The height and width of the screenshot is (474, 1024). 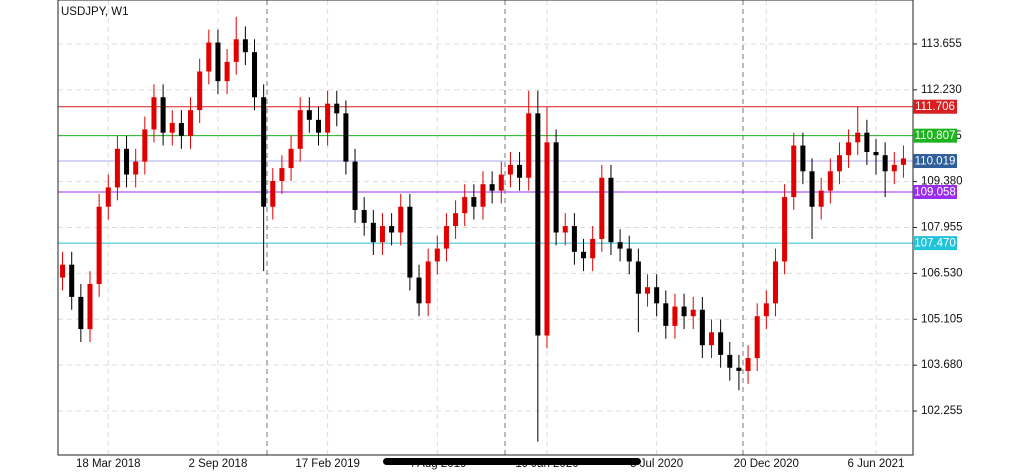 What do you see at coordinates (942, 411) in the screenshot?
I see `y-tick-label: 102.255` at bounding box center [942, 411].